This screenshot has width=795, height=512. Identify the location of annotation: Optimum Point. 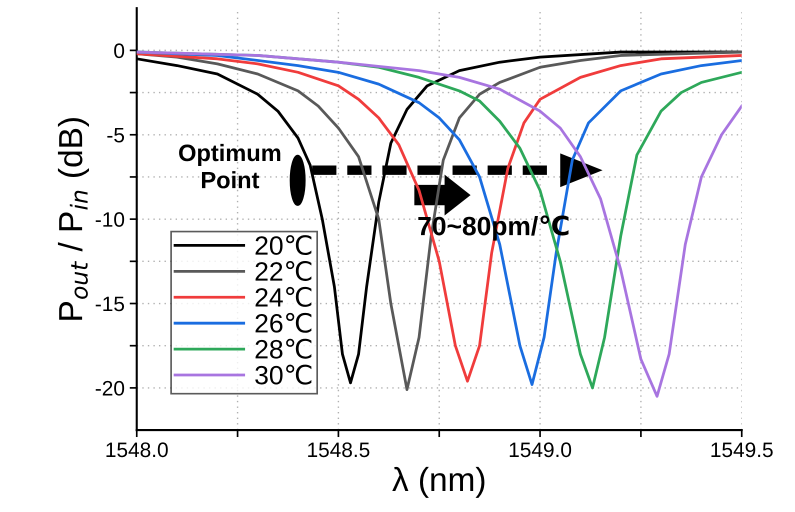
(229, 166).